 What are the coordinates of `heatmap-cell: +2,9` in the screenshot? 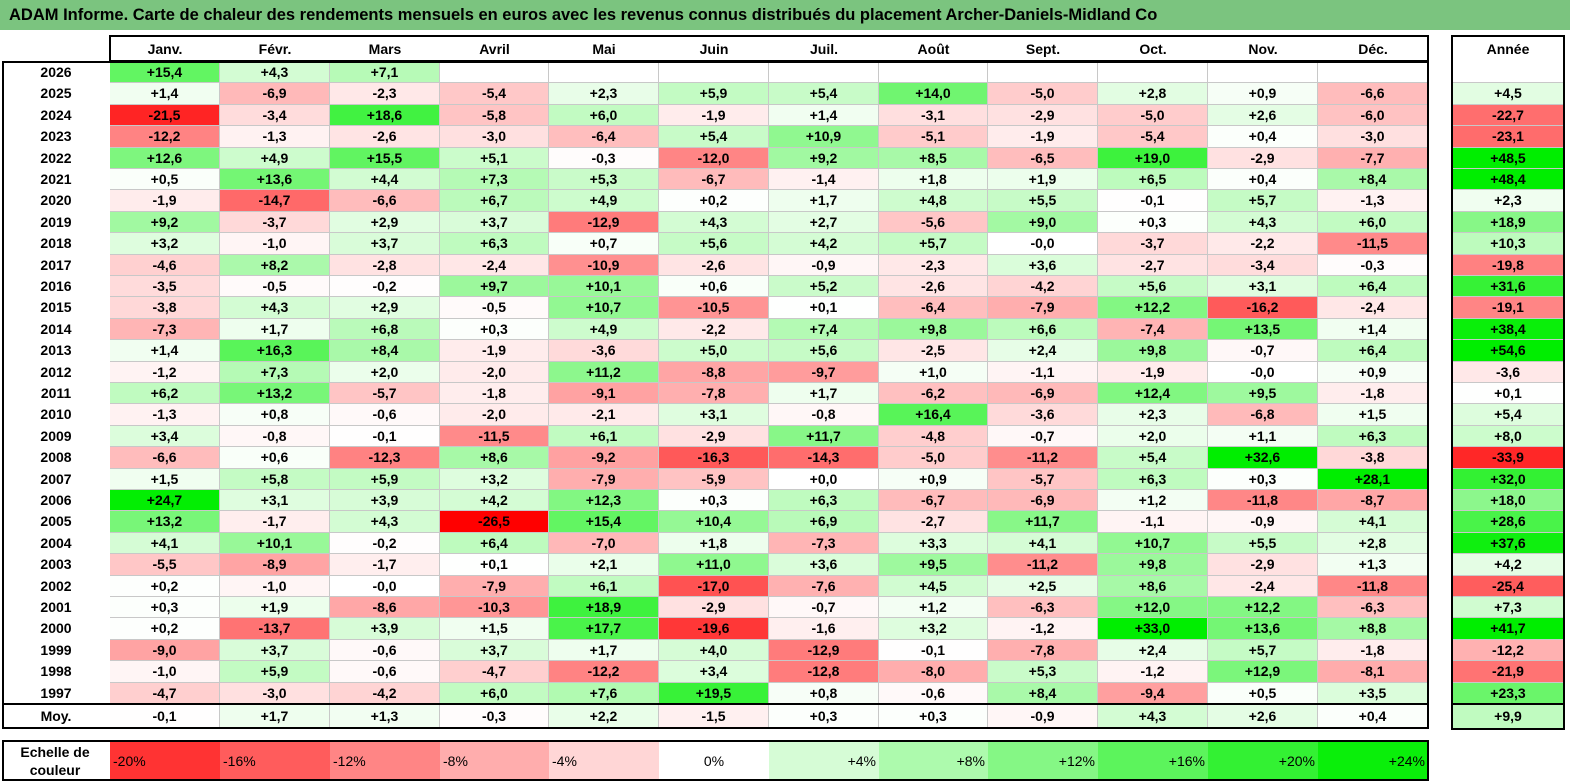 It's located at (385, 222).